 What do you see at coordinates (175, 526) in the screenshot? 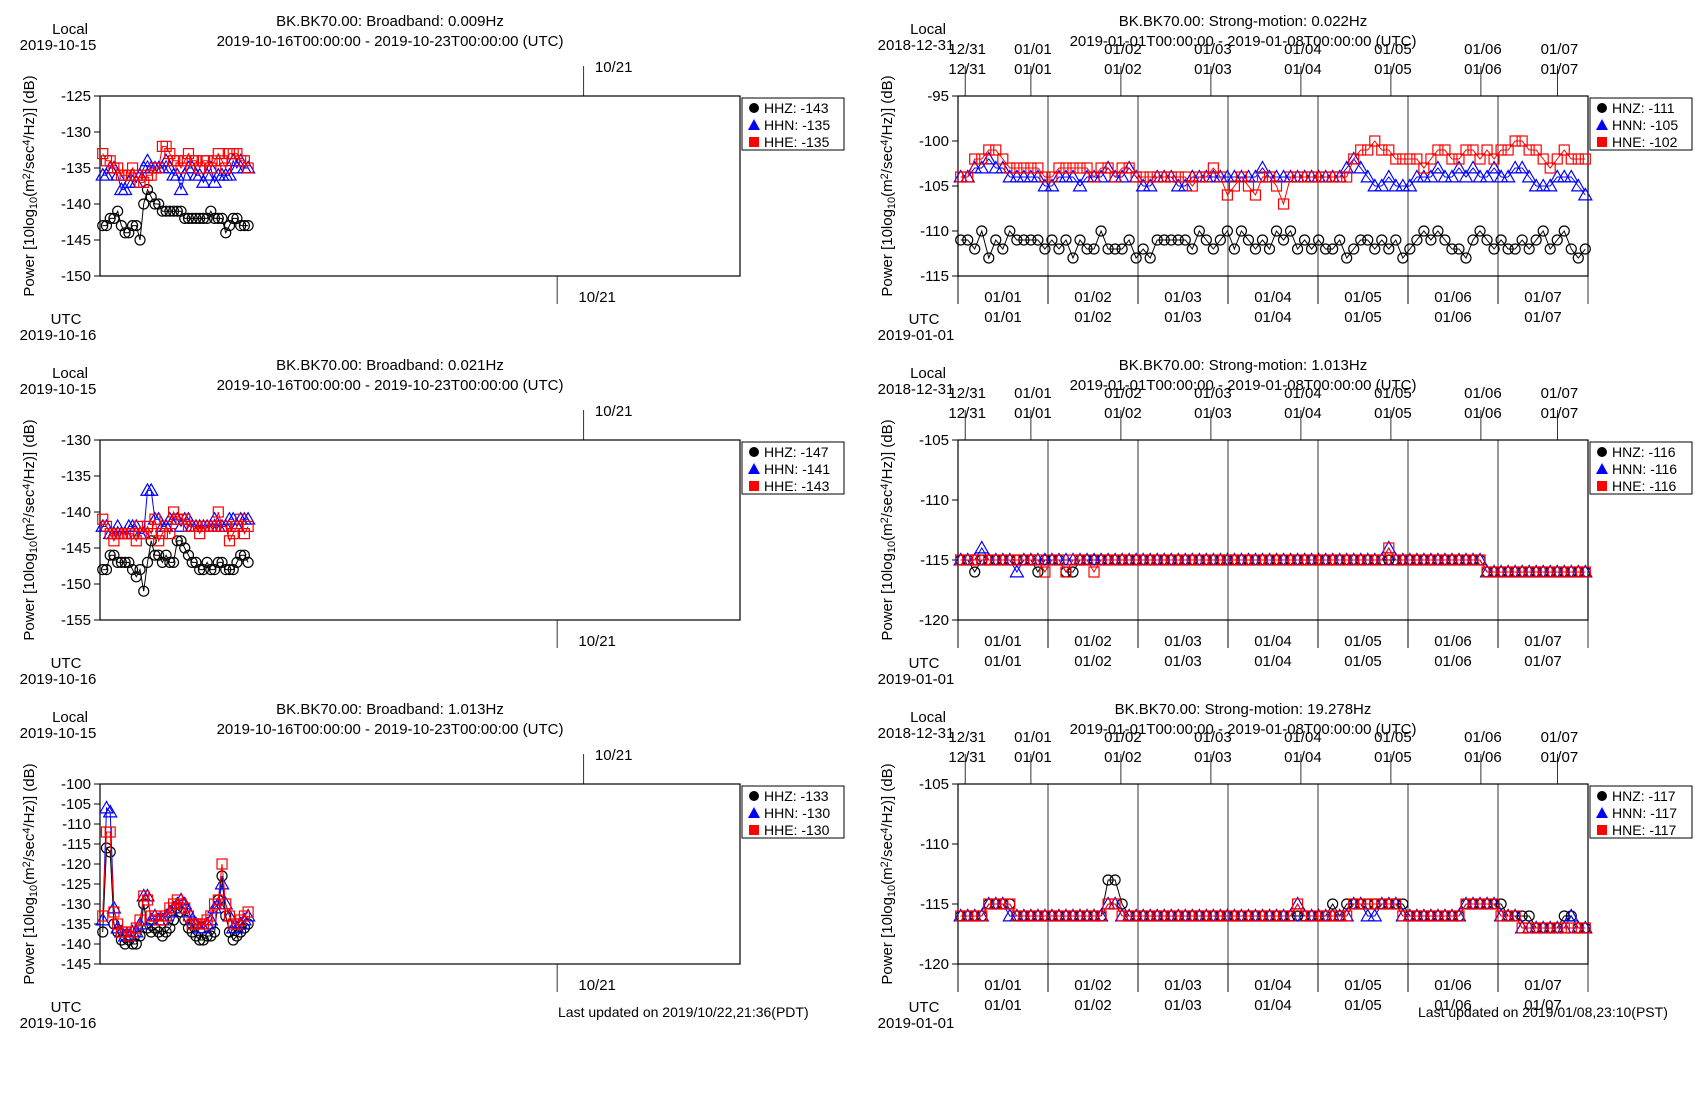
I see `series-HHE` at bounding box center [175, 526].